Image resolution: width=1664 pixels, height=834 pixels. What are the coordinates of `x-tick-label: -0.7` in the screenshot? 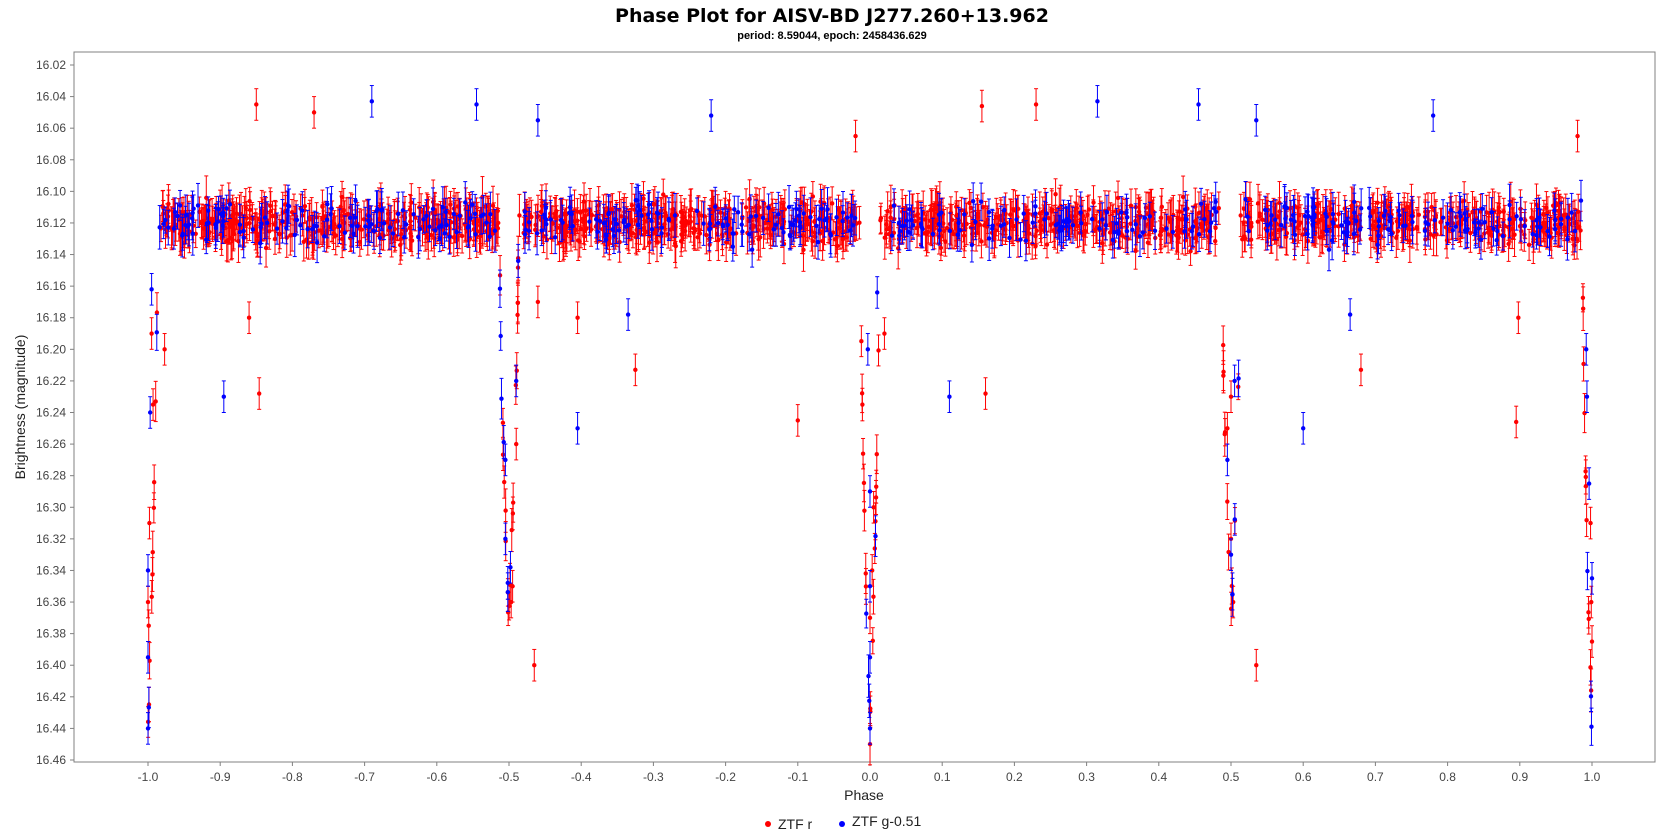 It's located at (364, 777).